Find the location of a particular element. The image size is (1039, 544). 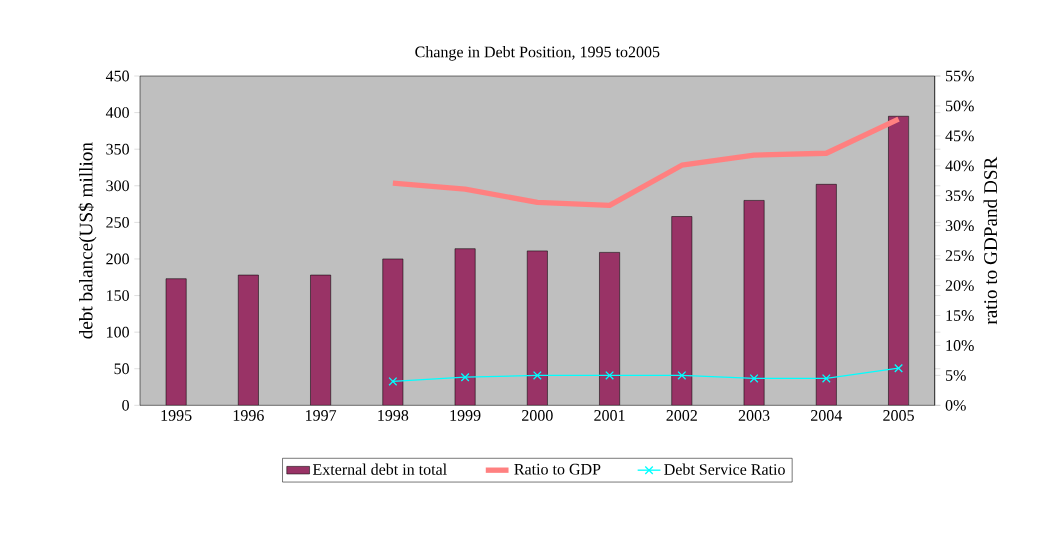

y-tick-label: 250 is located at coordinates (117, 222).